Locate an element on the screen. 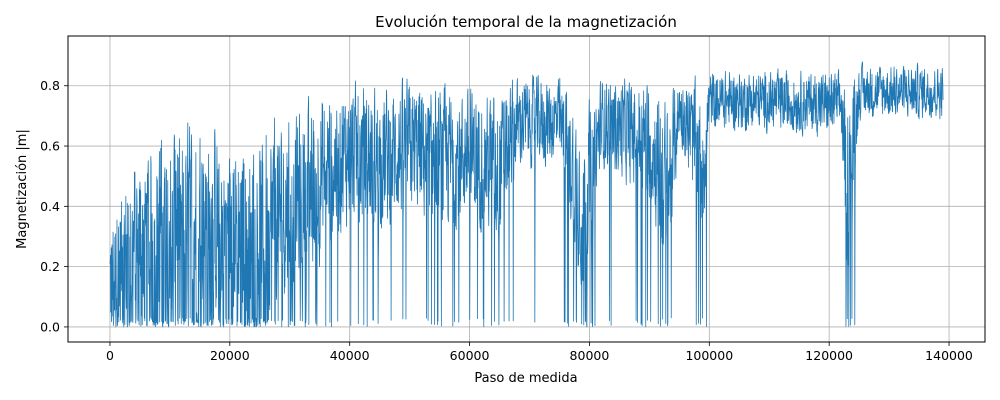 This screenshot has height=400, width=1000. x-tick-label: 80000 is located at coordinates (590, 355).